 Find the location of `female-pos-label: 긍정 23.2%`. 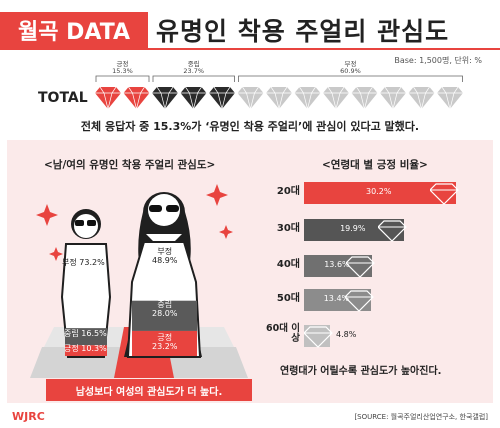

female-pos-label: 긍정 23.2% is located at coordinates (165, 342).